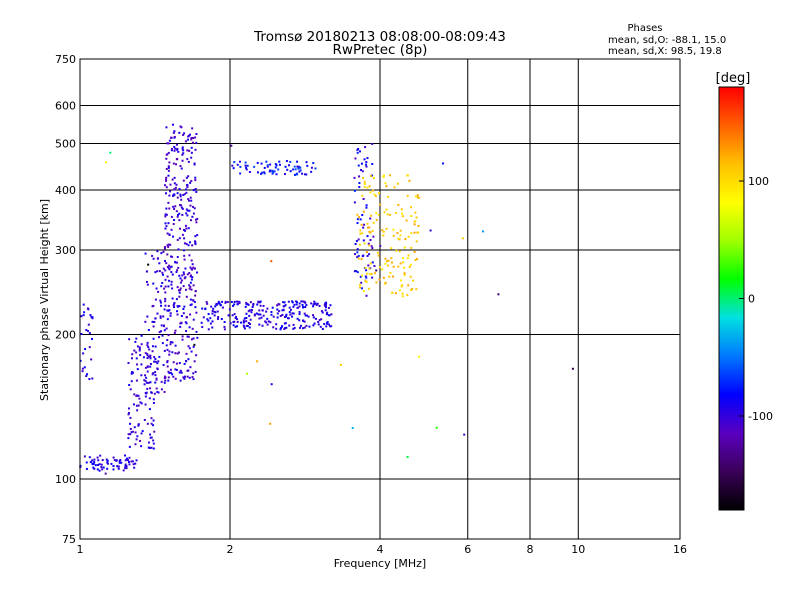 Image resolution: width=800 pixels, height=600 pixels. Describe the element at coordinates (380, 549) in the screenshot. I see `x-tick-label: 4` at that location.